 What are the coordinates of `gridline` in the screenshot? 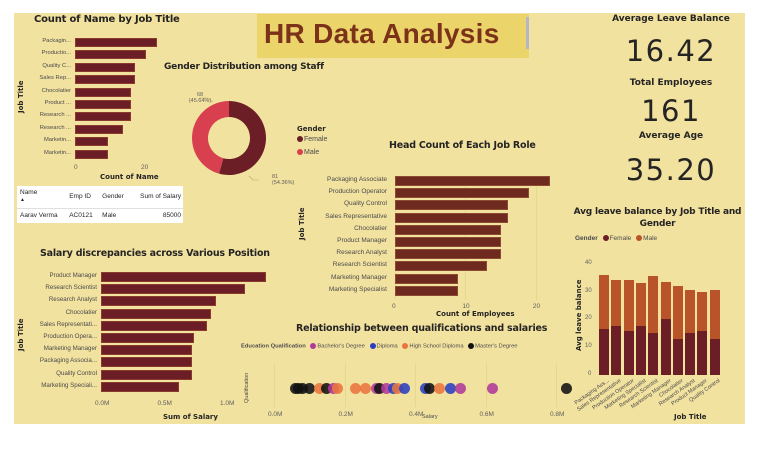 It's located at (345, 385).